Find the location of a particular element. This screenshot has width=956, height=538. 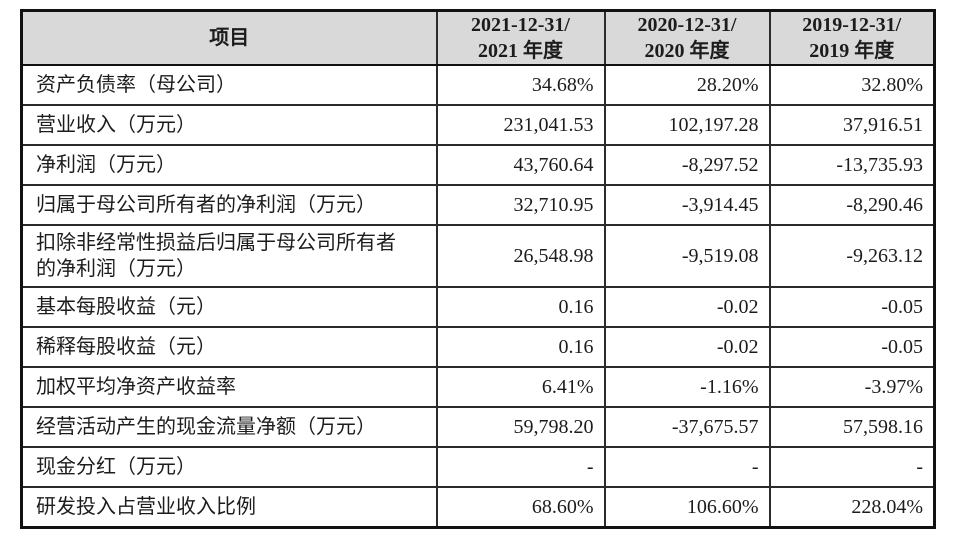

cell-value: -9,519.08 is located at coordinates (687, 256).